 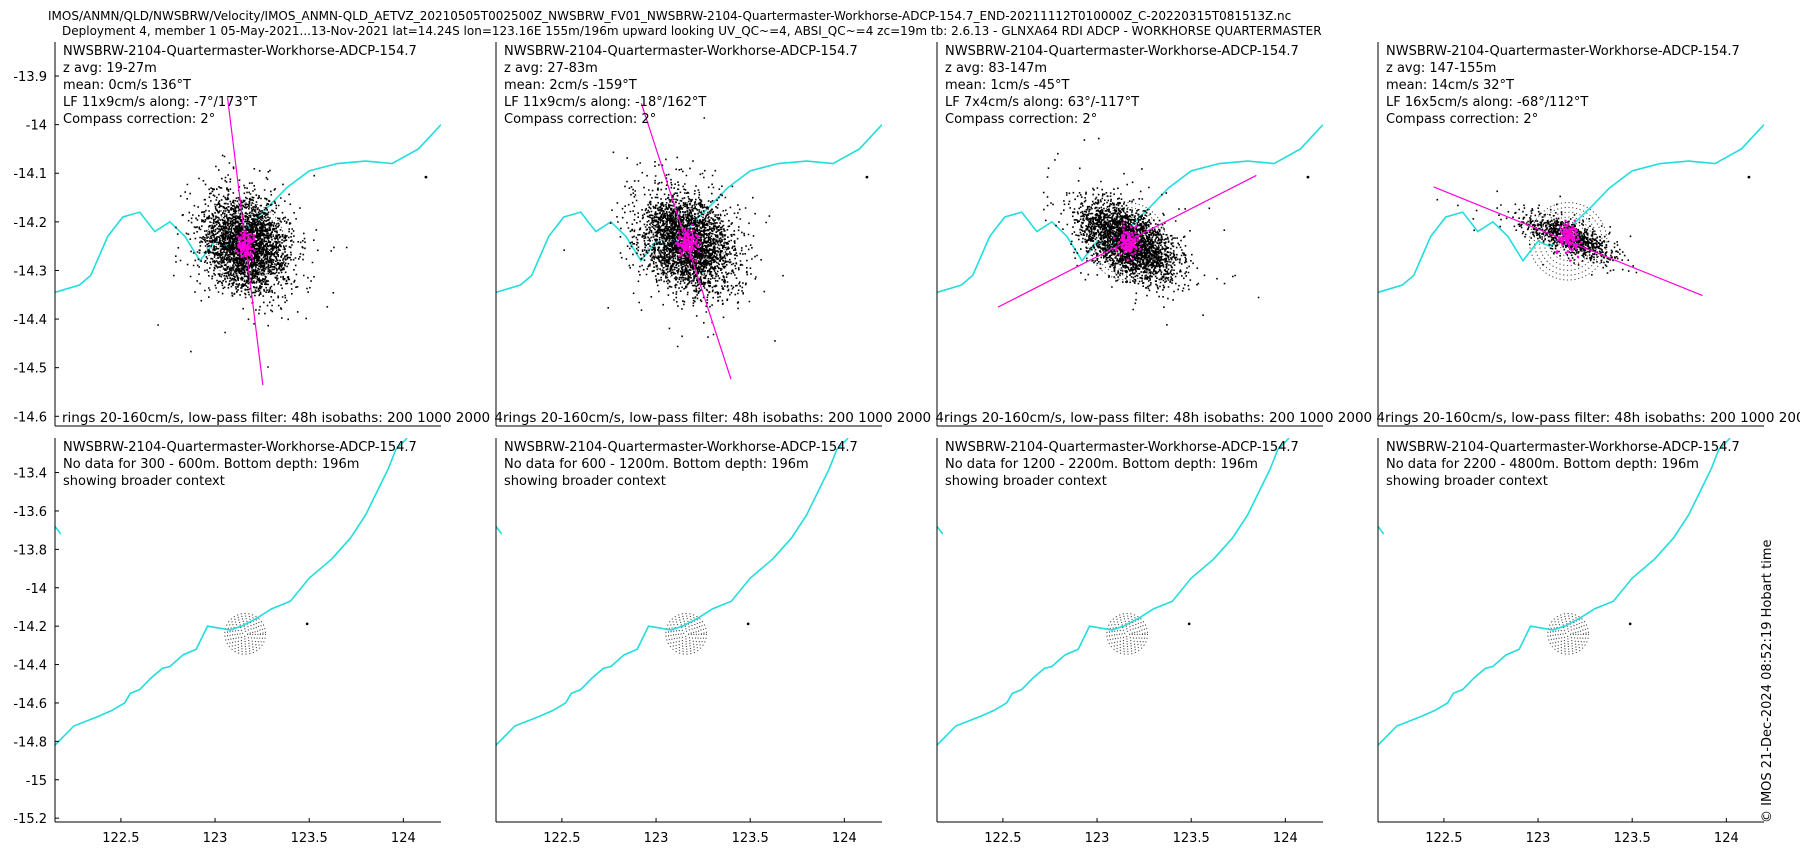 What do you see at coordinates (1042, 102) in the screenshot?
I see `panel-info-line: LF 7x4cm/s along: 63°/-117°T` at bounding box center [1042, 102].